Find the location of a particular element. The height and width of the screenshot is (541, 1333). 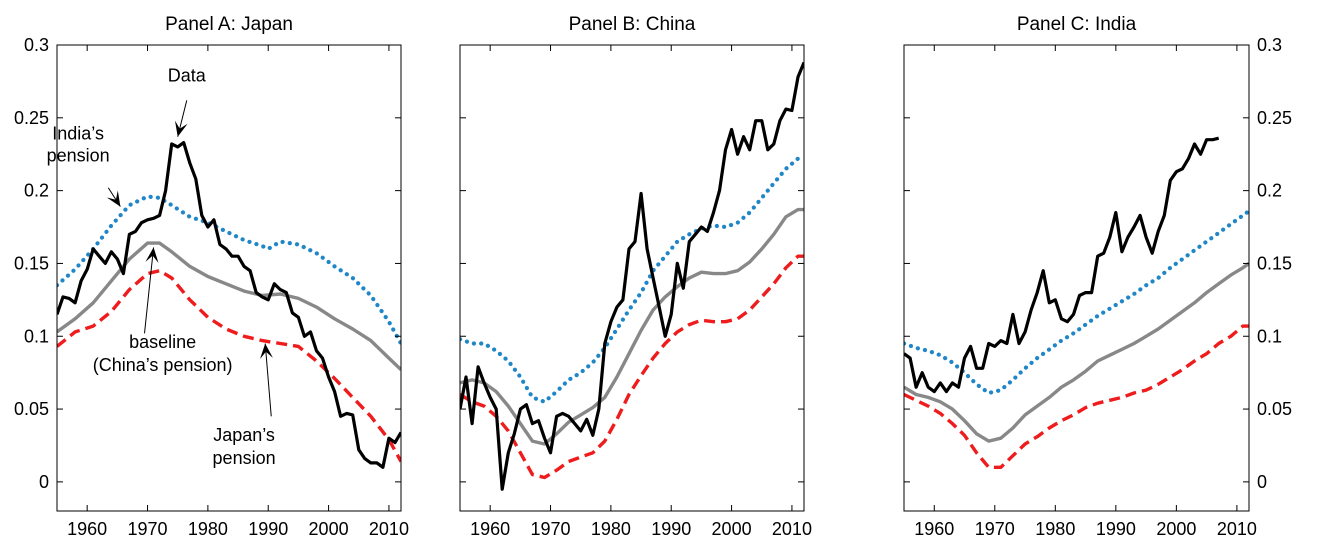

annotation-text: baseline (China’s pension) is located at coordinates (163, 353).